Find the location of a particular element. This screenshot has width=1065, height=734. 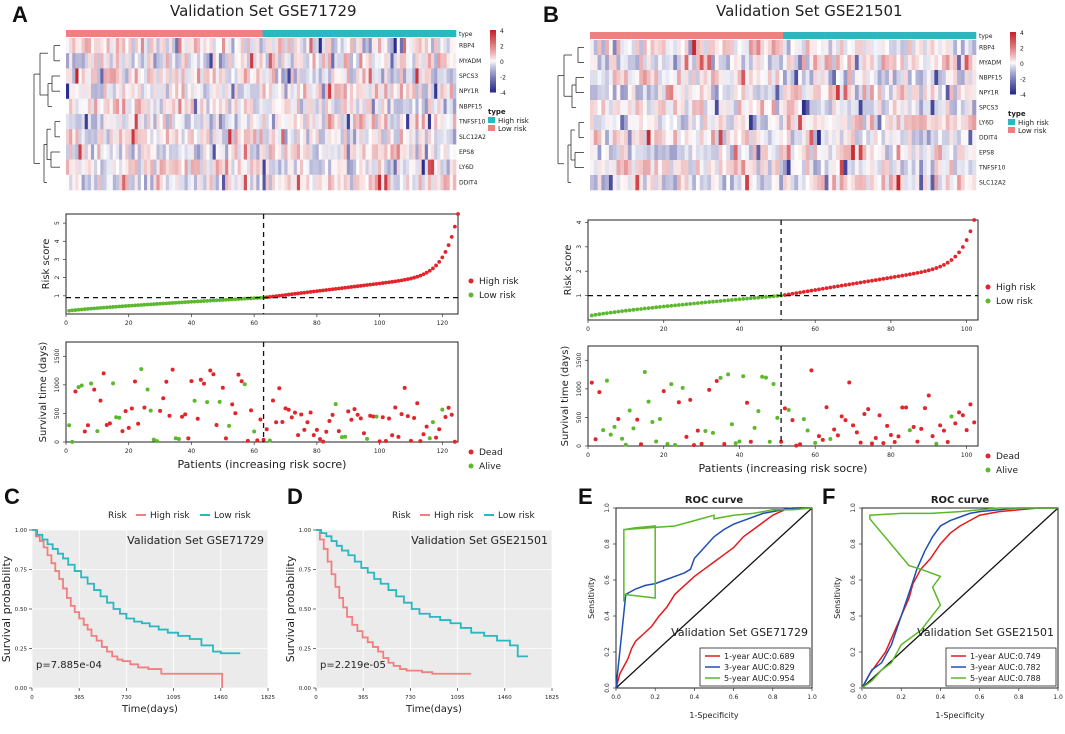

patients-axis-label: Patients (increasing risk socre) is located at coordinates (783, 468).